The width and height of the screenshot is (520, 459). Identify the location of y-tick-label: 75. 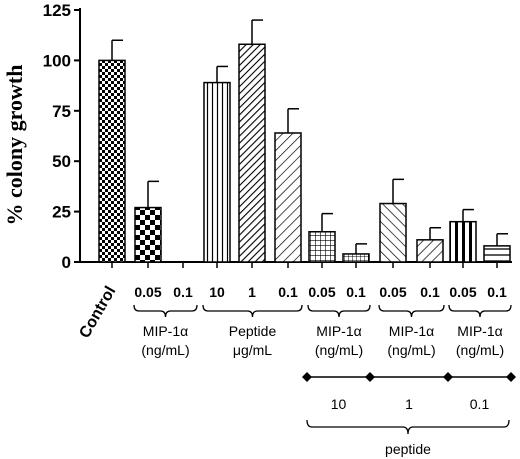
(61, 111).